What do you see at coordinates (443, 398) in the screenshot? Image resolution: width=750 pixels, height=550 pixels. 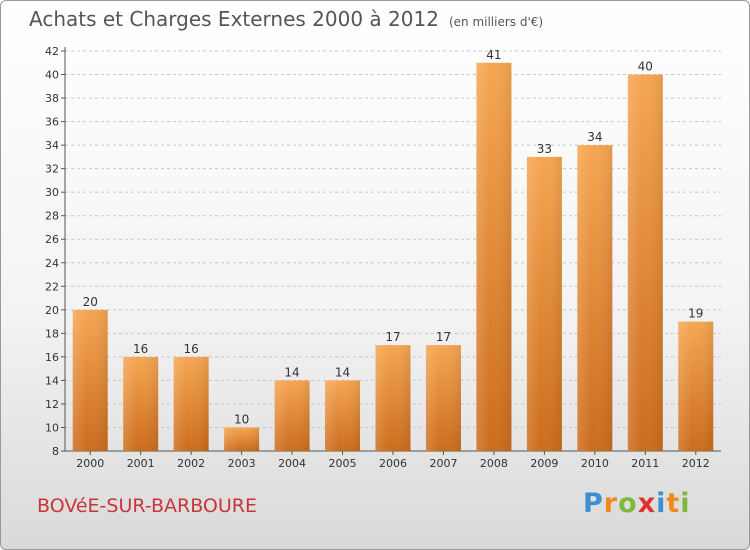 I see `bar-2007` at bounding box center [443, 398].